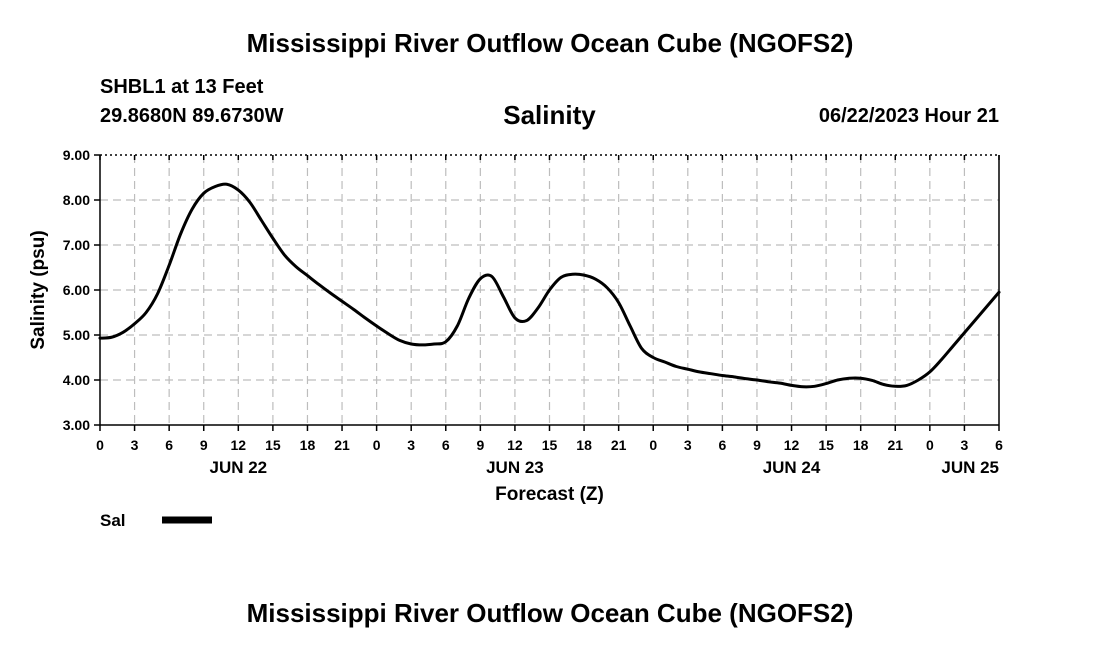 The width and height of the screenshot is (1100, 650). Describe the element at coordinates (113, 520) in the screenshot. I see `legend-label: Sal` at that location.